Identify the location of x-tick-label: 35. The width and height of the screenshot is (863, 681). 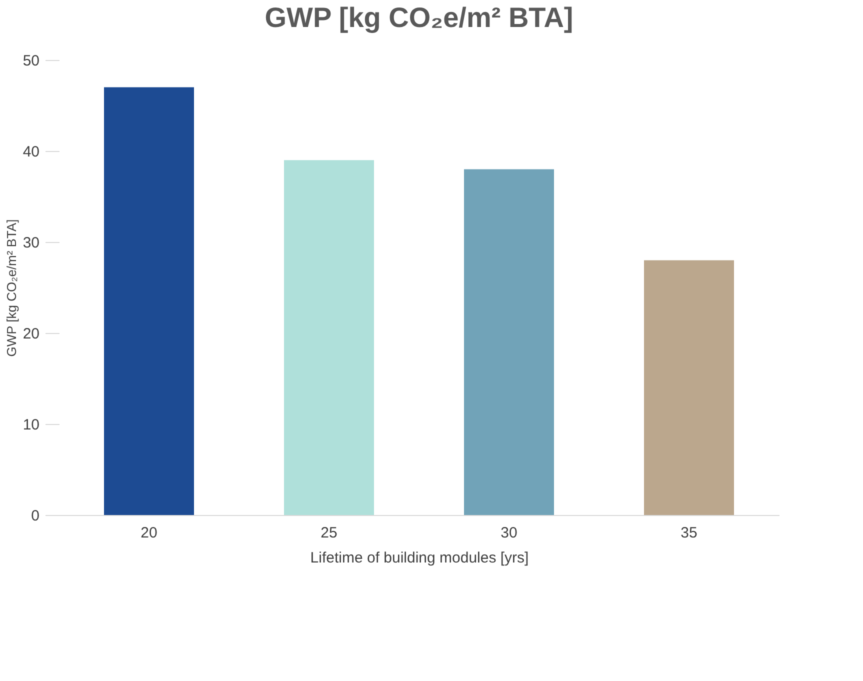
(689, 533).